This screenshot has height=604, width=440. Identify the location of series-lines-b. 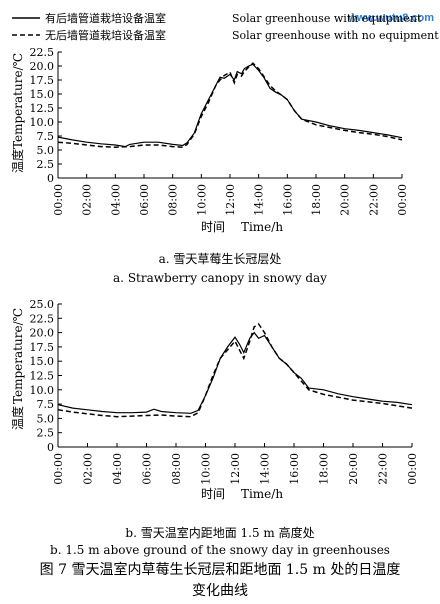
(235, 370).